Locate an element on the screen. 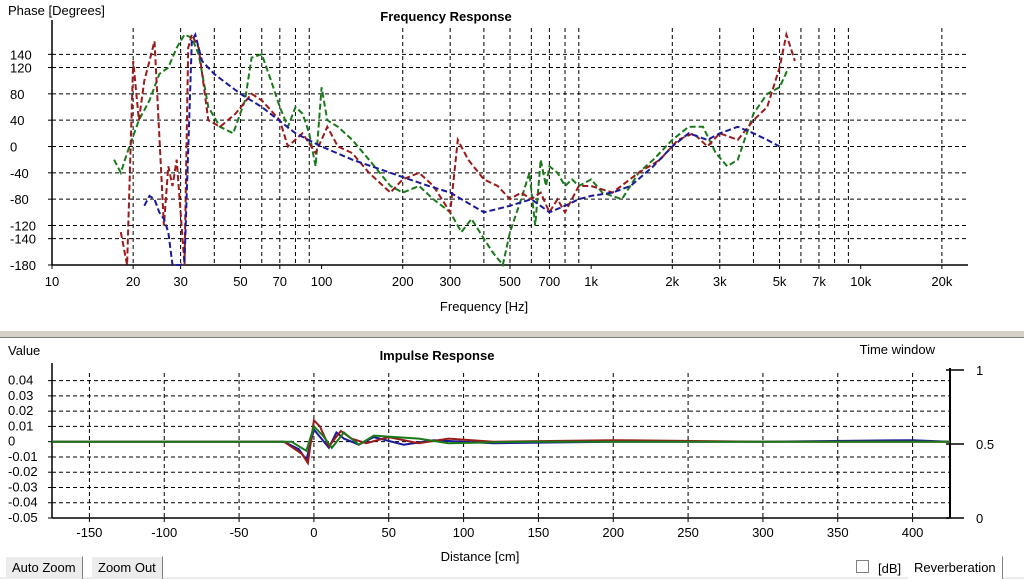 This screenshot has width=1024, height=579. x-tick-label: -50 is located at coordinates (239, 532).